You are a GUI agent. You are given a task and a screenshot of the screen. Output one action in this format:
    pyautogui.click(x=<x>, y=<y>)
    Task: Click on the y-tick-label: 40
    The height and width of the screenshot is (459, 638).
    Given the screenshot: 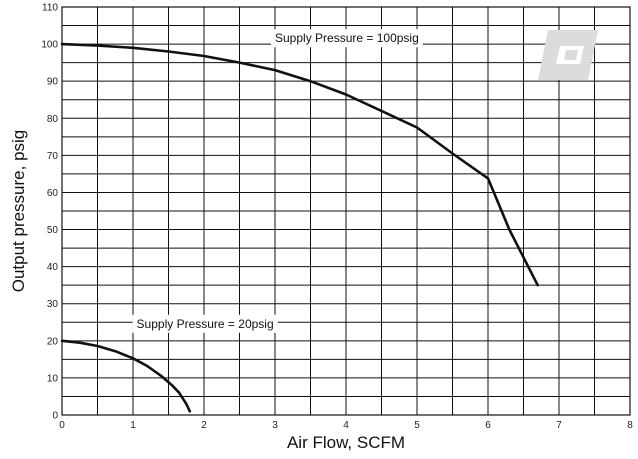 What is the action you would take?
    pyautogui.click(x=53, y=267)
    